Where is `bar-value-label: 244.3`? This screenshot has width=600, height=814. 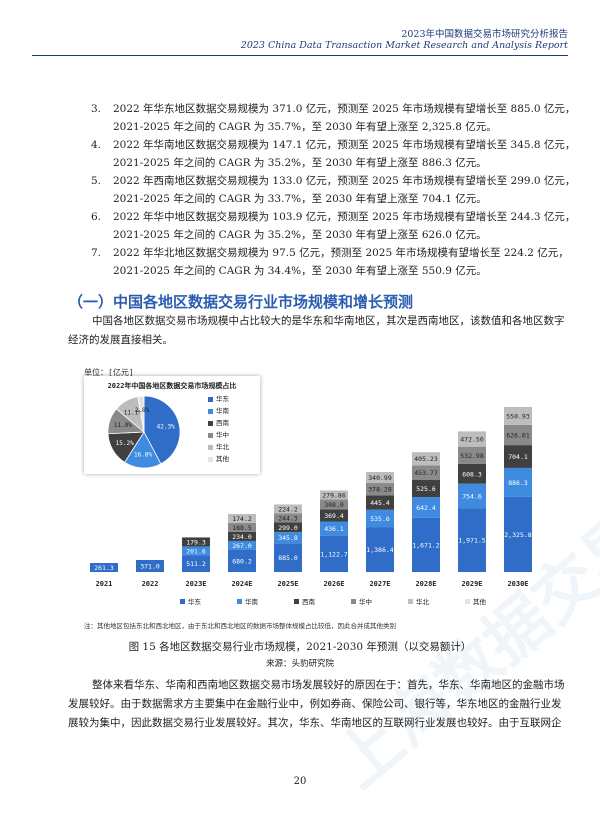
bar-value-label: 244.3 is located at coordinates (288, 518).